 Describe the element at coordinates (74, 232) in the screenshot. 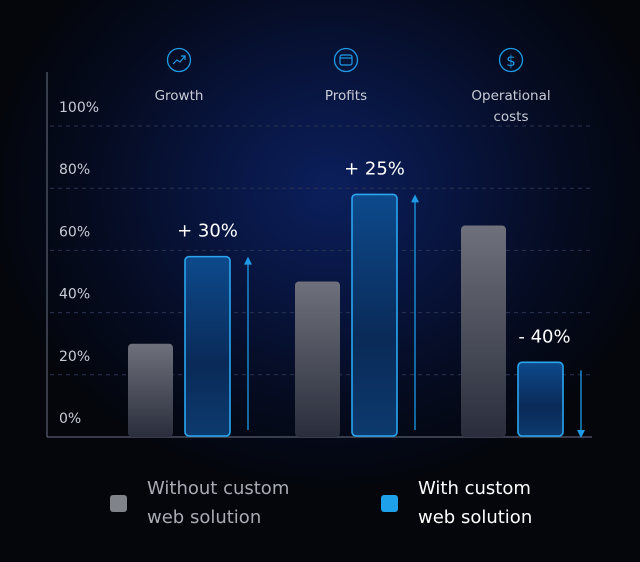

I see `y-tick-label: 60%` at that location.